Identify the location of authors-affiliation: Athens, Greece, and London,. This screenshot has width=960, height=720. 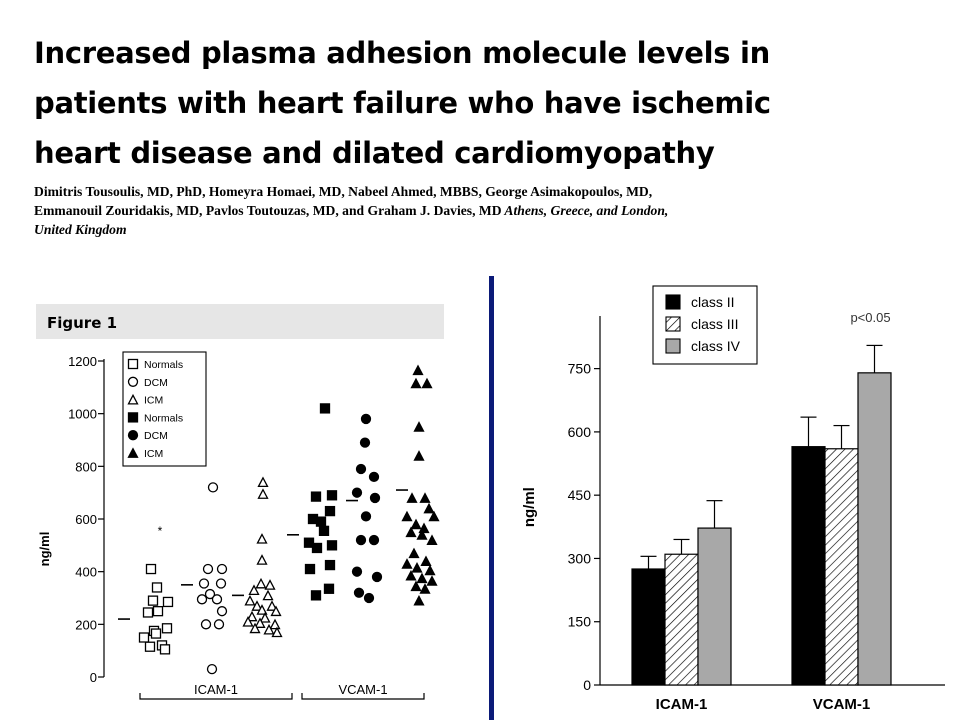
(585, 210).